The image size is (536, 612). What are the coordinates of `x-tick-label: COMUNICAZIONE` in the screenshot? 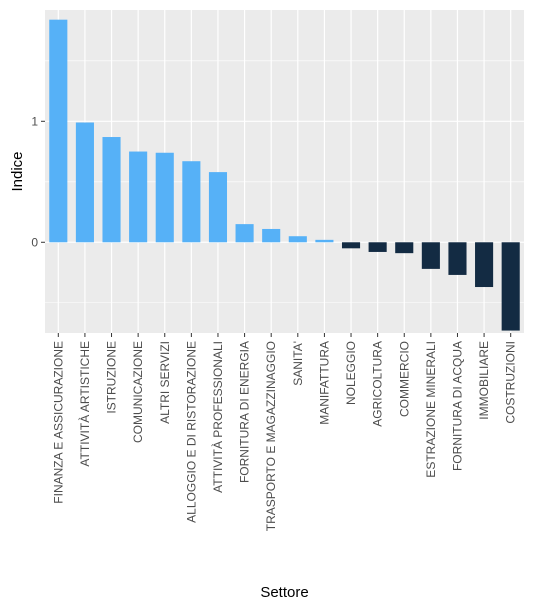 It's located at (138, 392).